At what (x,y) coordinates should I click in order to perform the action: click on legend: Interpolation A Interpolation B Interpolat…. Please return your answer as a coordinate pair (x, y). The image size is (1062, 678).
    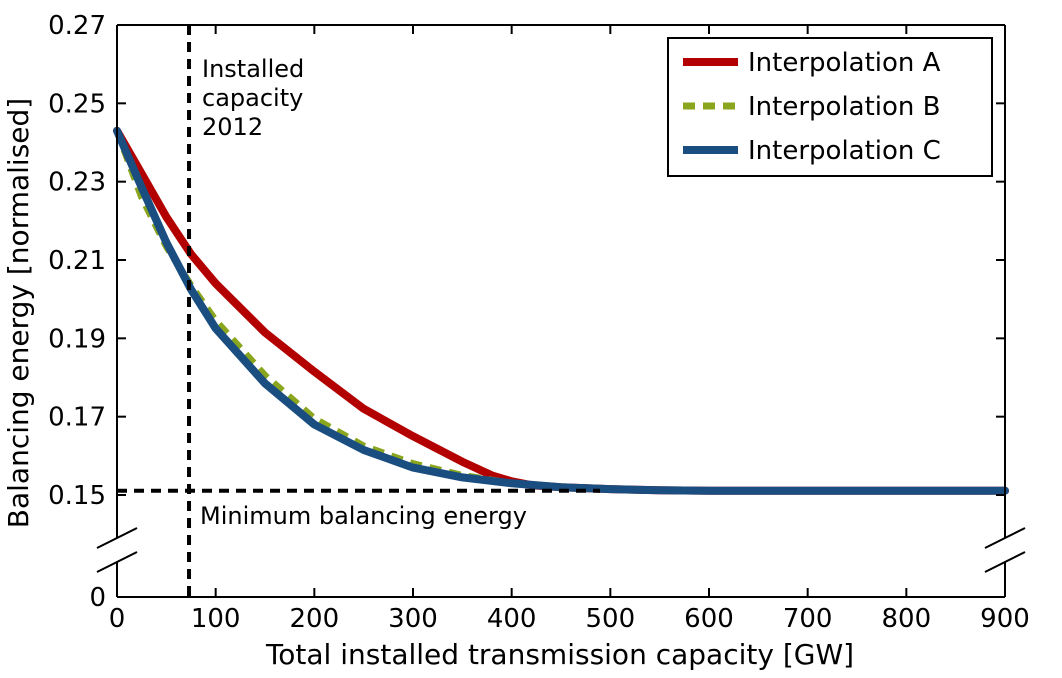
    Looking at the image, I should click on (830, 107).